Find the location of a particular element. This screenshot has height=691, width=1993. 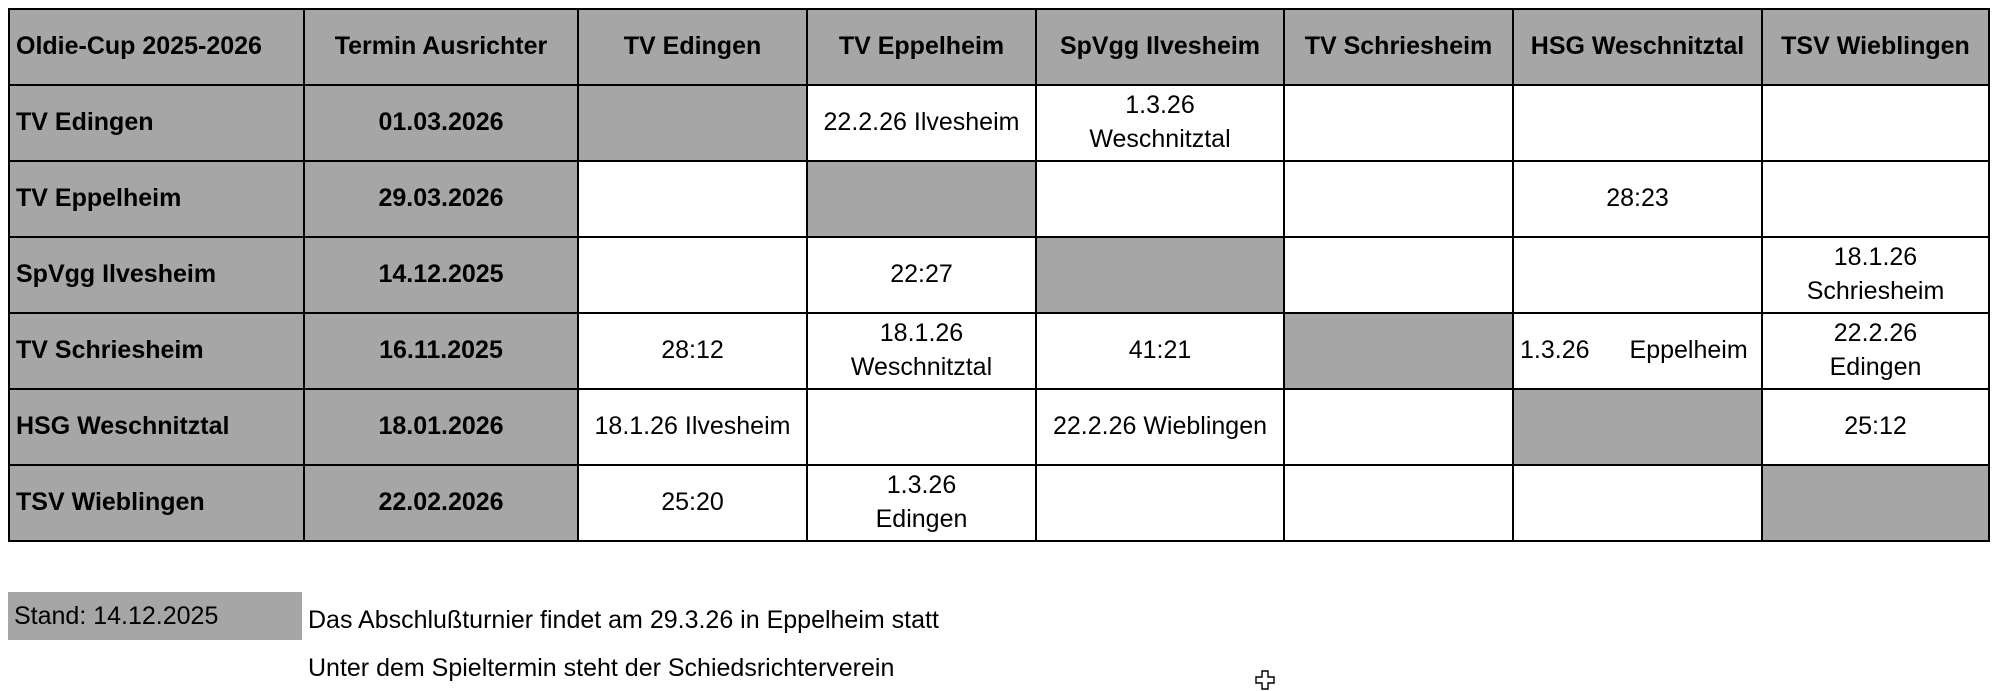

match-cell: 18.1.26 Ilvesheim is located at coordinates (692, 427).